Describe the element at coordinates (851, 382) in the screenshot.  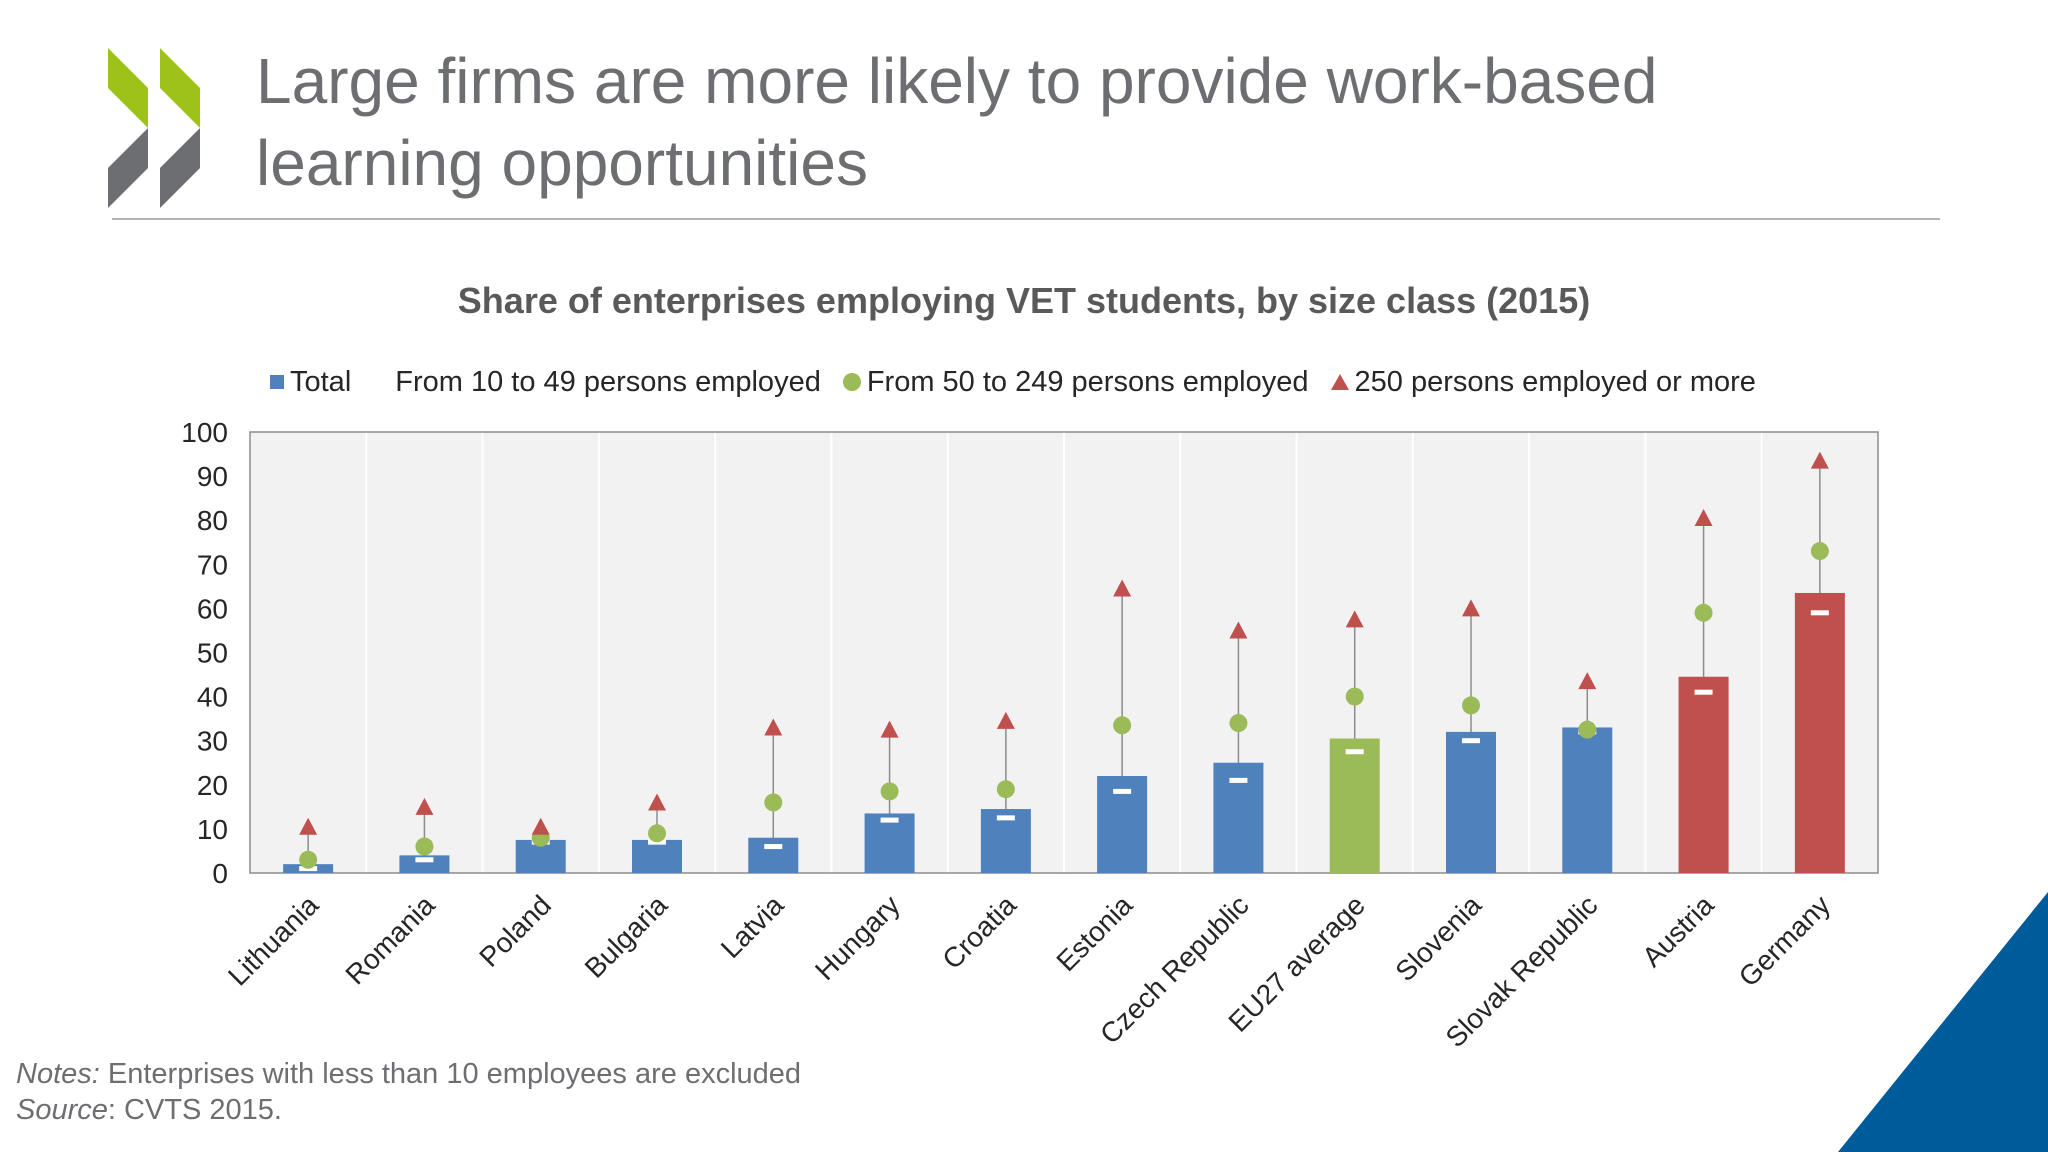
I see `legend-circle-icon` at that location.